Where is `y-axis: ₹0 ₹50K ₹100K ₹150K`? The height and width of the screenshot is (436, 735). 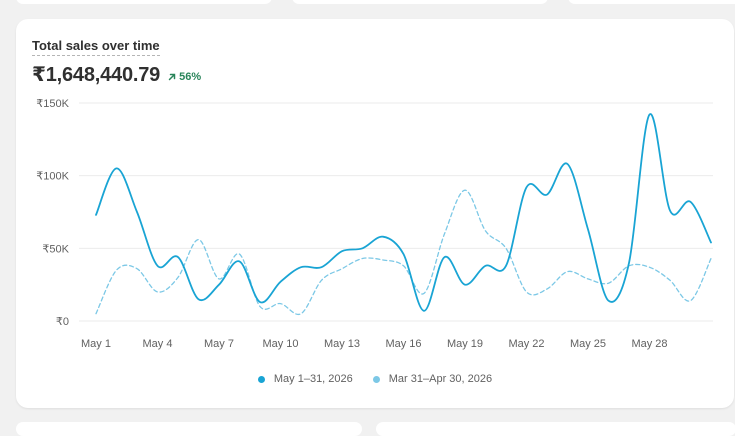
y-axis: ₹0 ₹50K ₹100K ₹150K is located at coordinates (52, 213).